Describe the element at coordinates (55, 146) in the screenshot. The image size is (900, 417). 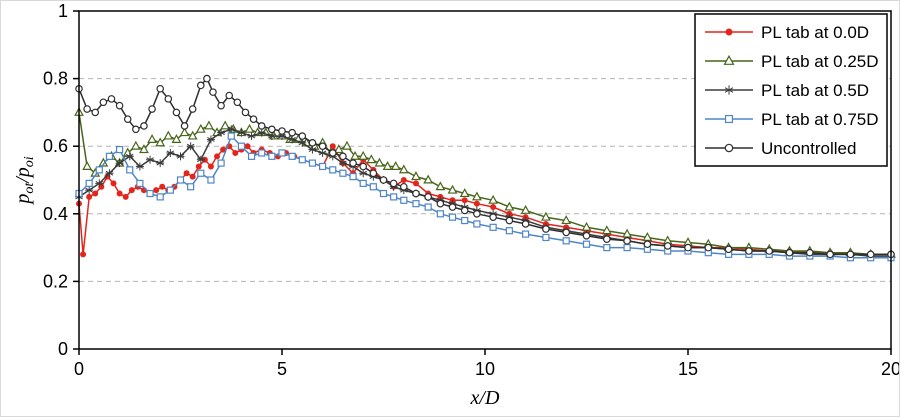
I see `y-tick-label: 0.6` at that location.